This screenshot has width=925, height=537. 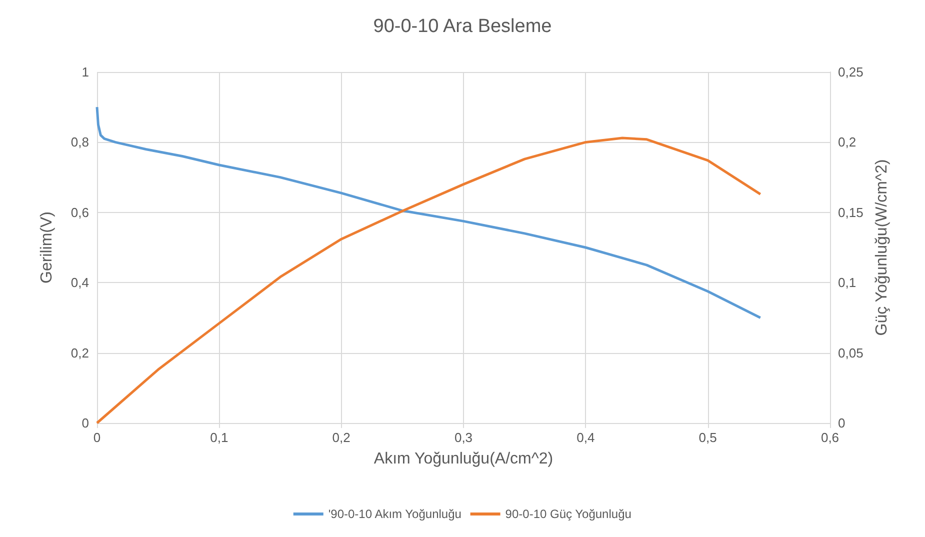 What do you see at coordinates (847, 142) in the screenshot?
I see `y2-tick-label: 0,2` at bounding box center [847, 142].